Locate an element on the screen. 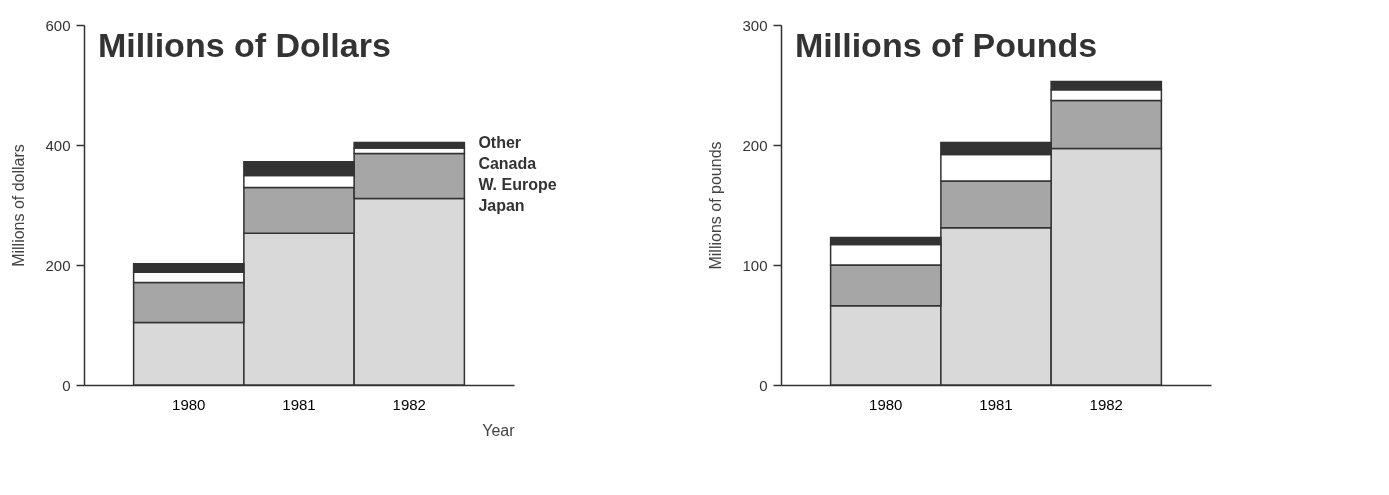  y-tick-label: 400 is located at coordinates (58, 145).